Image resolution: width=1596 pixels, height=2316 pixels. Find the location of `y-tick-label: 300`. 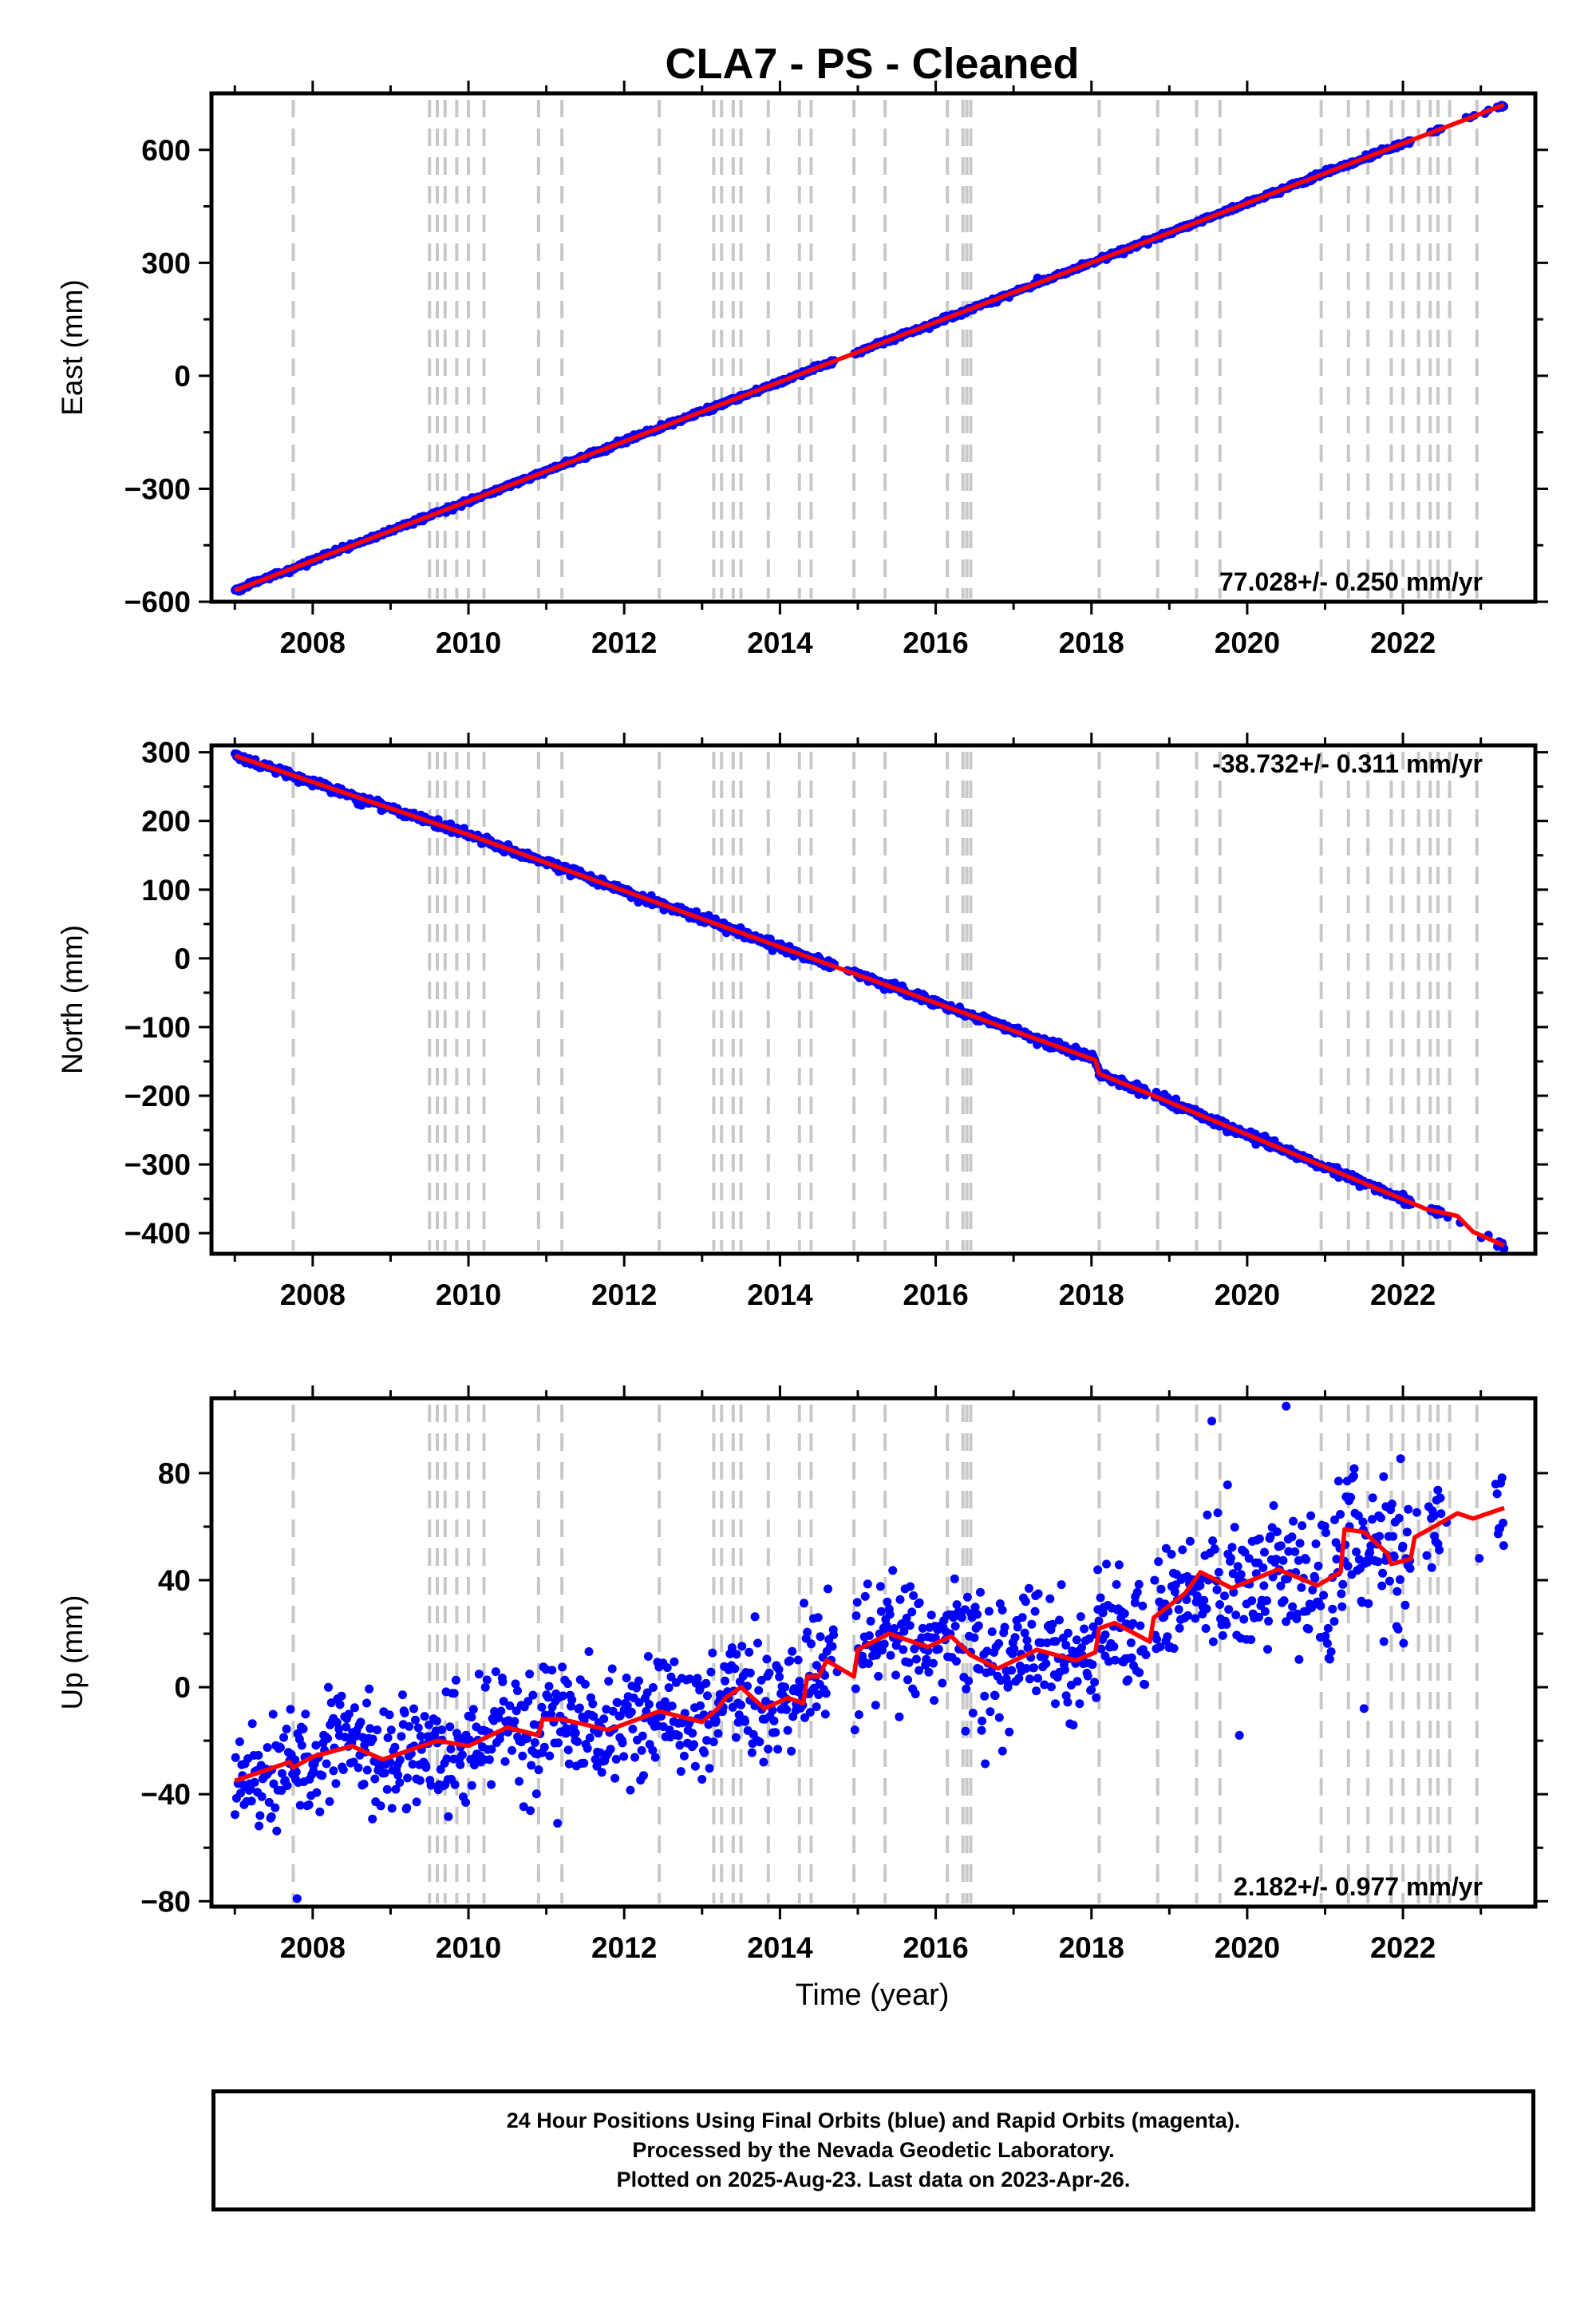

y-tick-label: 300 is located at coordinates (166, 753).